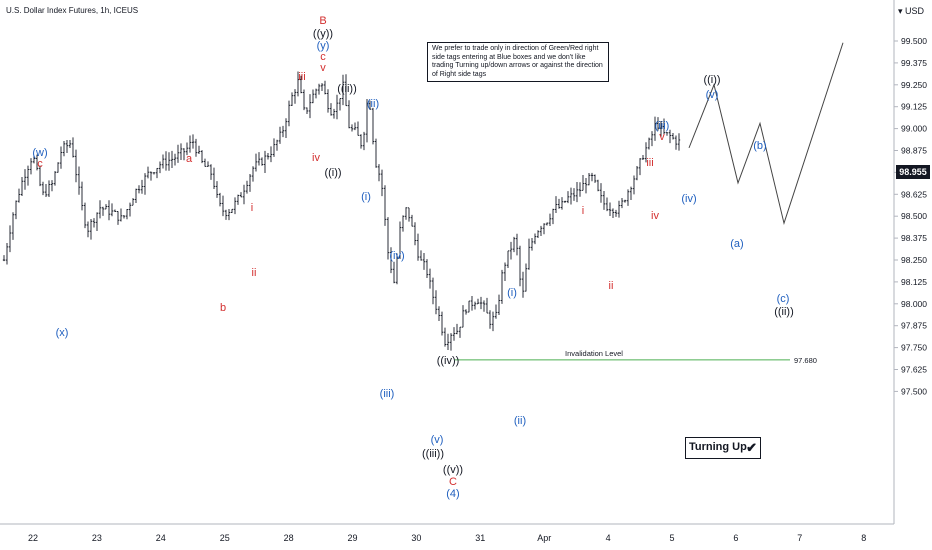 The height and width of the screenshot is (550, 932). Describe the element at coordinates (62, 333) in the screenshot. I see `wave-label: (x)` at that location.